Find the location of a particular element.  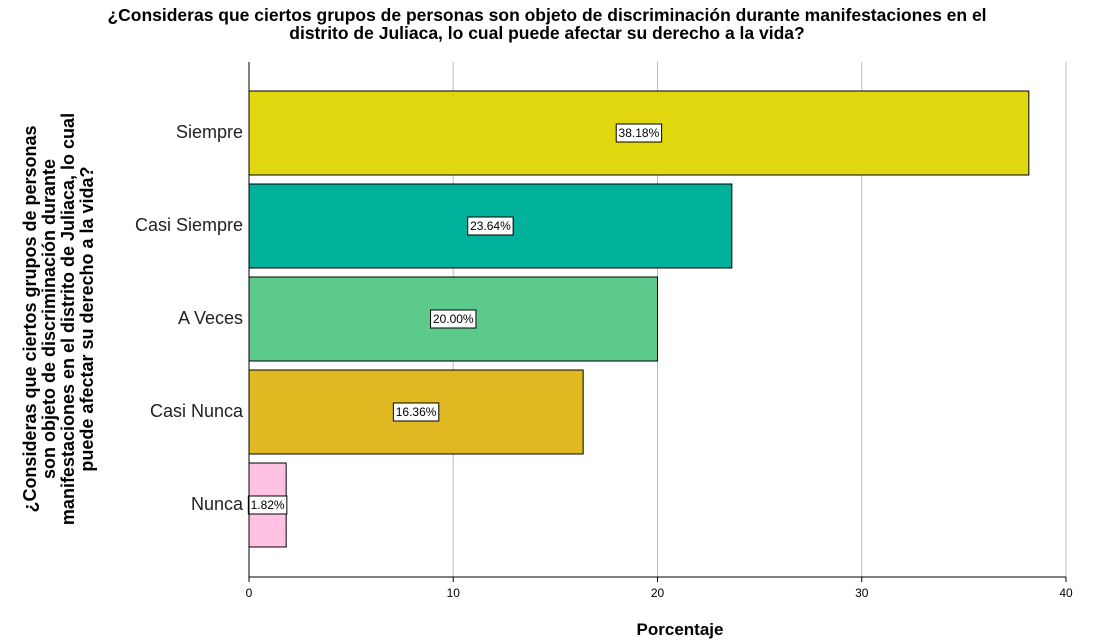

category-label: Siempre is located at coordinates (209, 132).